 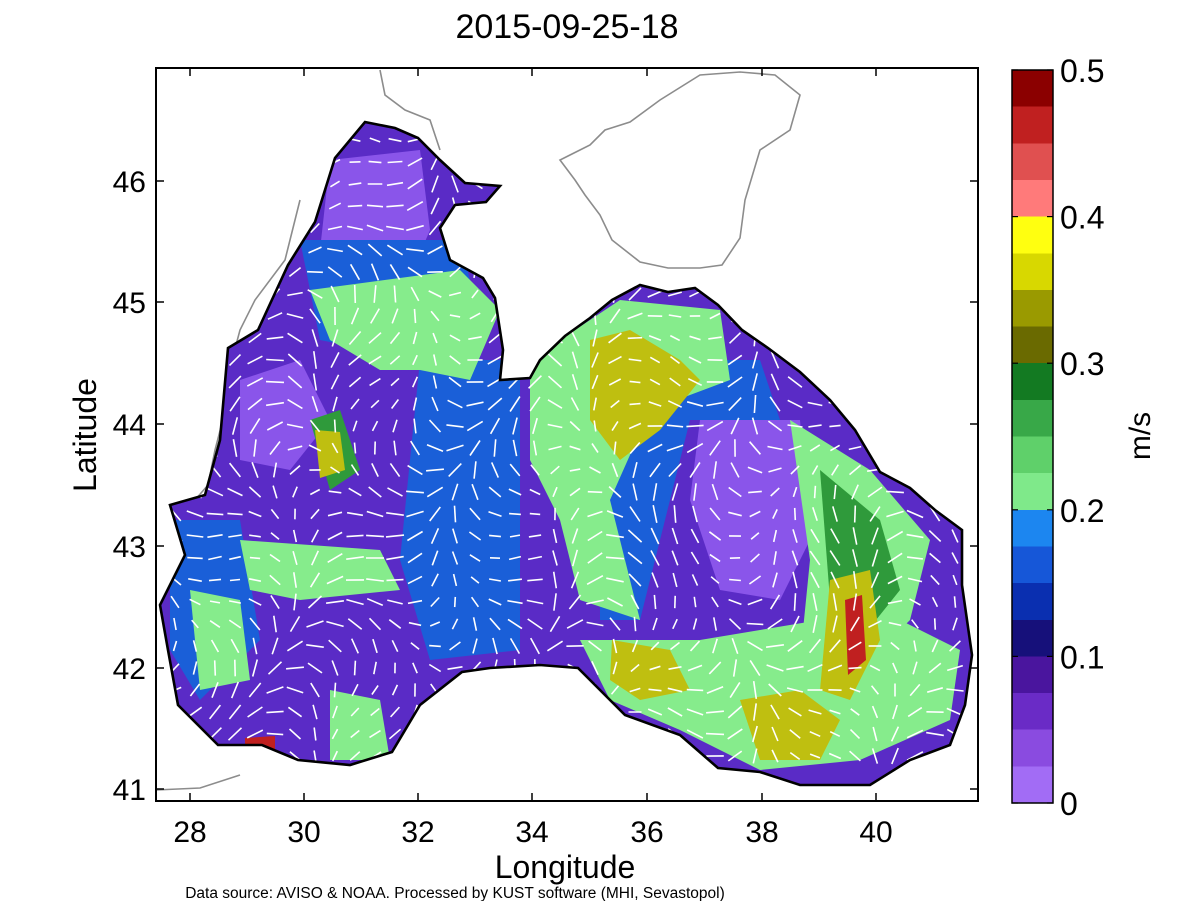 I want to click on x-tick-label: 36, so click(x=646, y=832).